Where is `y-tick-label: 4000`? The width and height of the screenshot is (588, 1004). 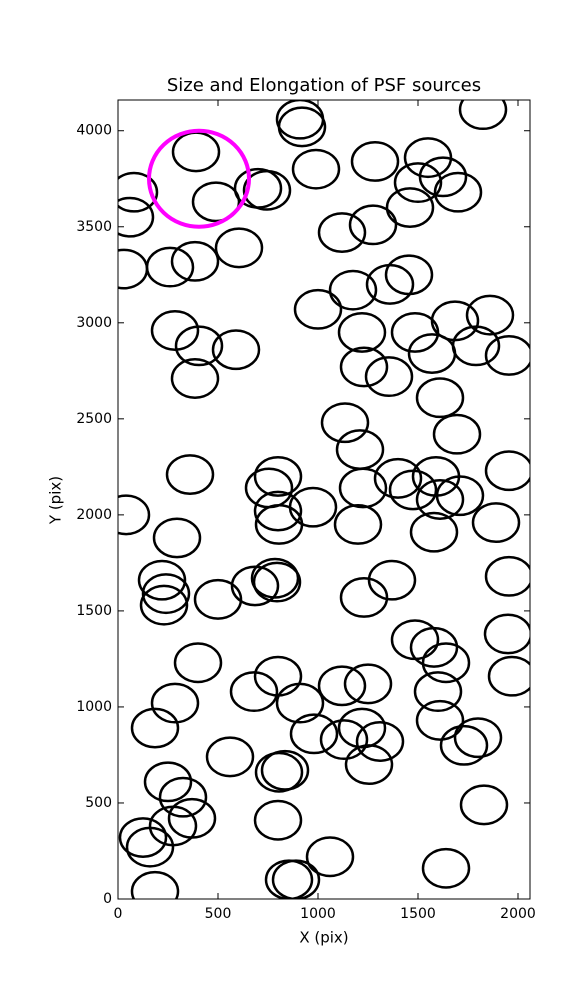
y-tick-label: 4000 is located at coordinates (94, 131).